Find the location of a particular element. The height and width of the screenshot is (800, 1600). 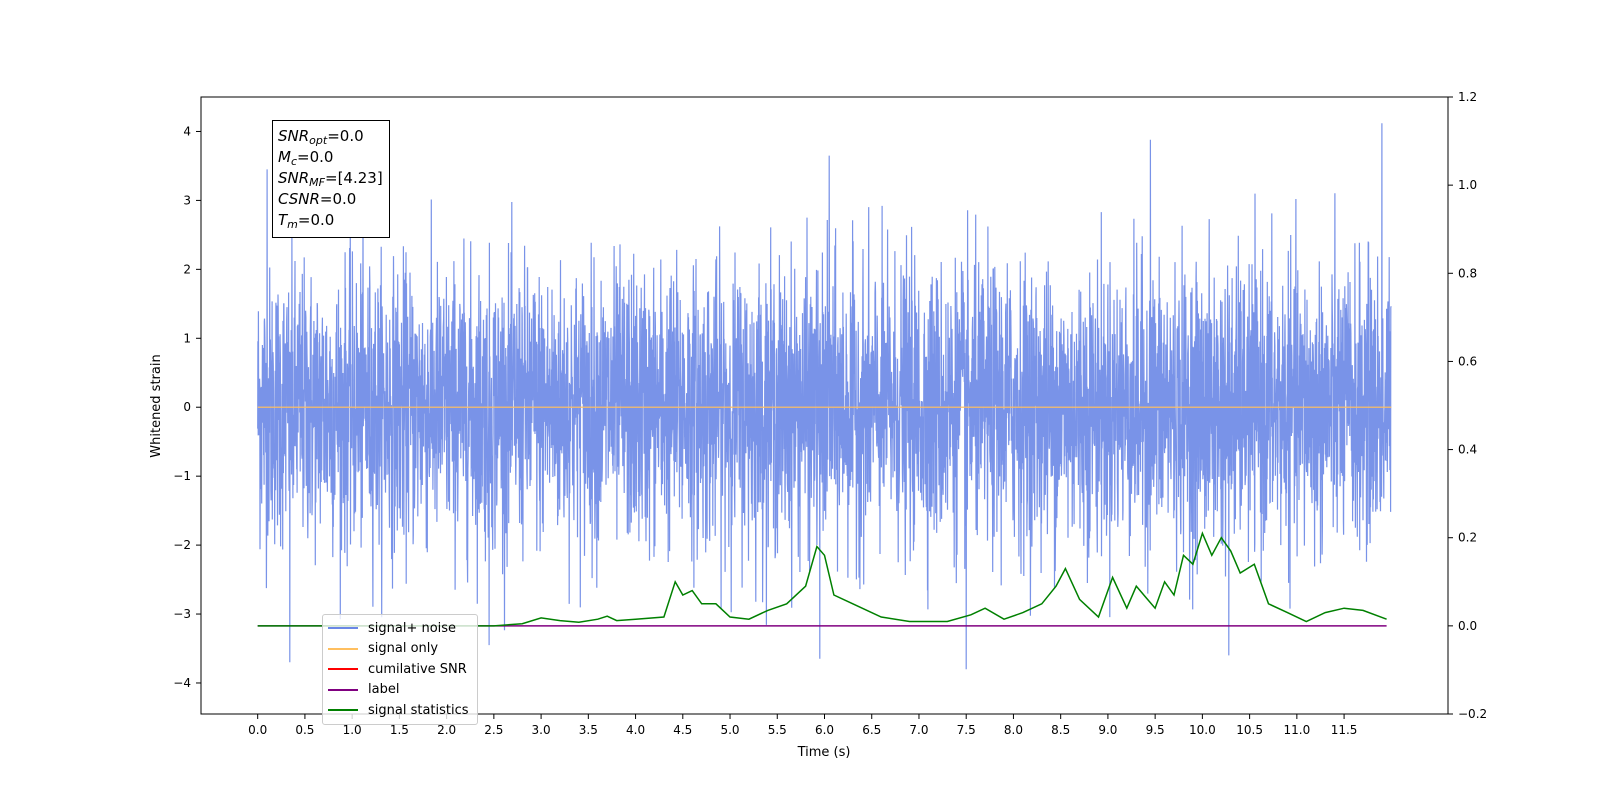

y2-tick-label: 0.2 is located at coordinates (1467, 538).